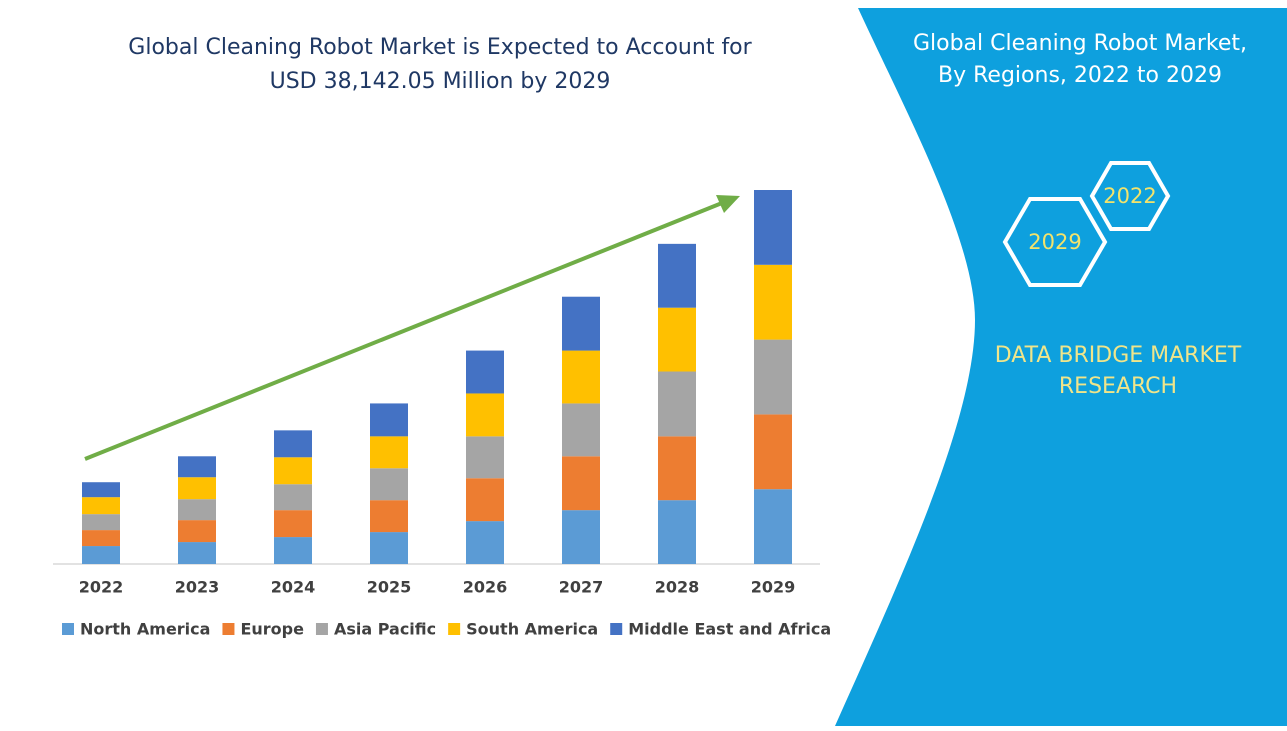  Describe the element at coordinates (532, 629) in the screenshot. I see `legend-label: South America` at that location.